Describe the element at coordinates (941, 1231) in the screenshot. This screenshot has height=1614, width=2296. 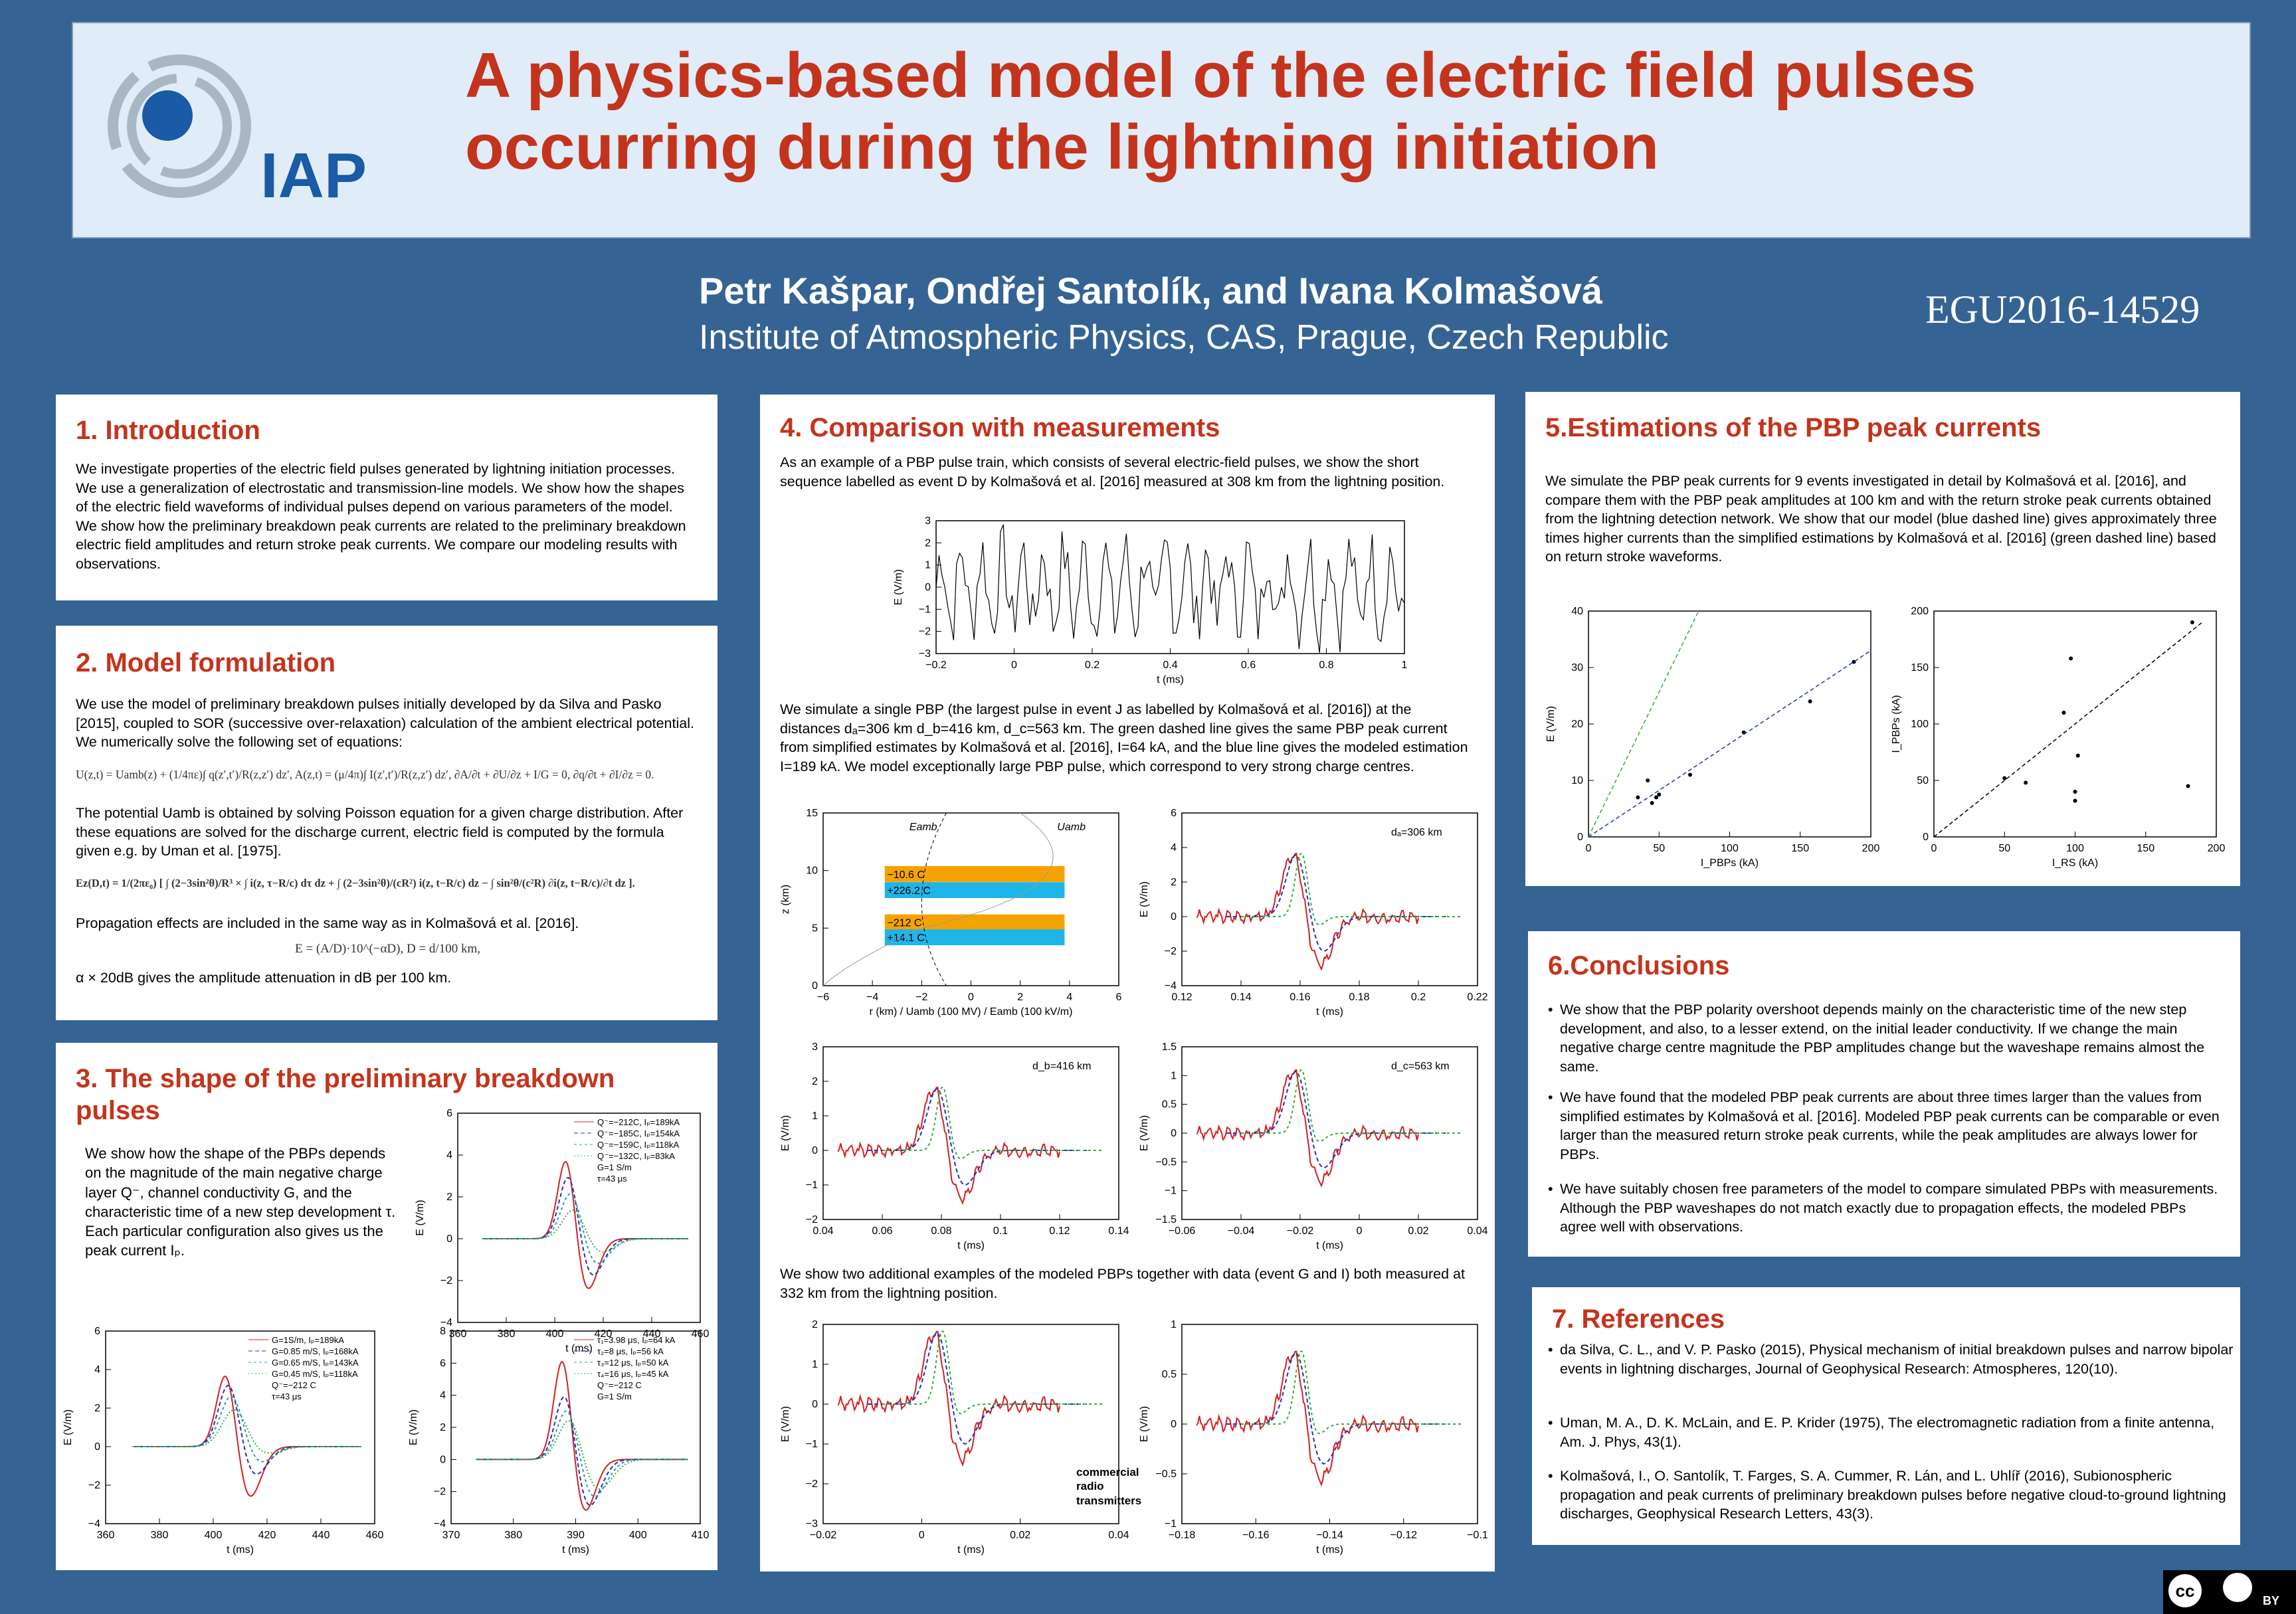
I see `x-tick-label: 0.08` at that location.